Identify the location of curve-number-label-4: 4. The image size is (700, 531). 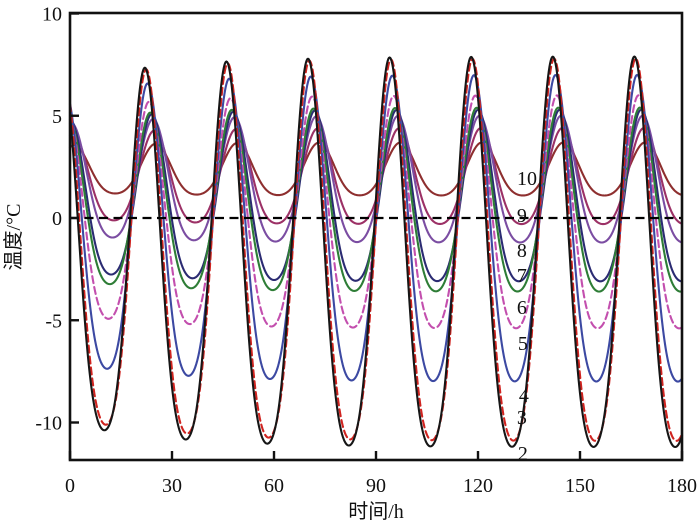
(524, 396).